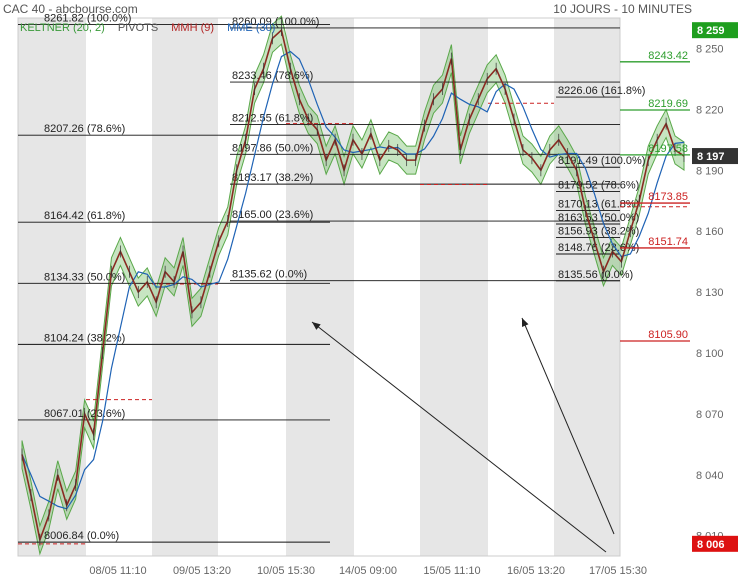  I want to click on fib-level-label: 8164.42 (61.8%), so click(84, 216).